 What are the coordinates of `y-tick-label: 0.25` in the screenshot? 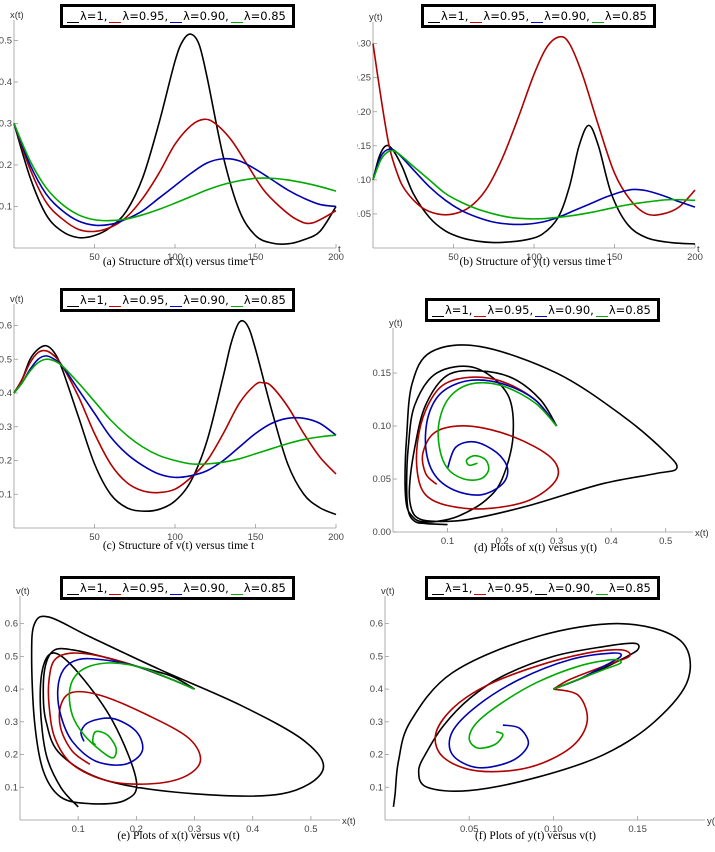 It's located at (364, 78).